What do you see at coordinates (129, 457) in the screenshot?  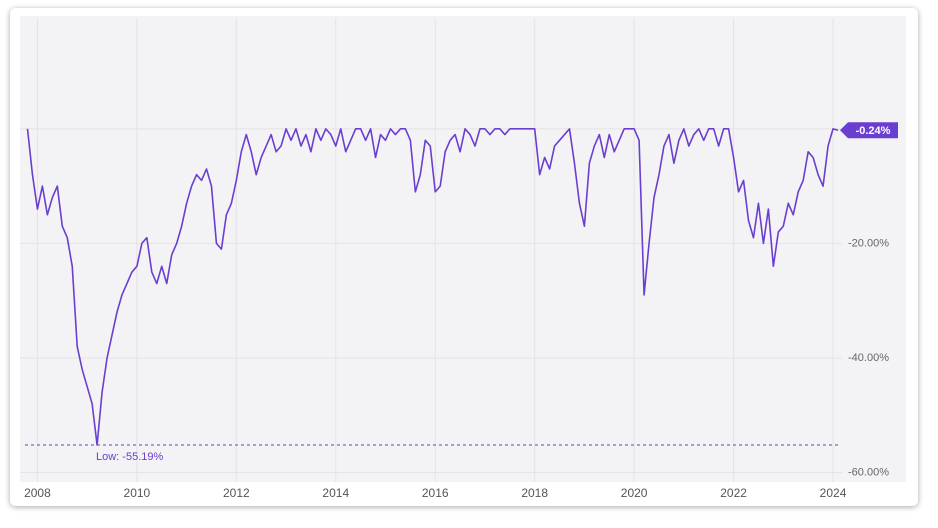 I see `low-label: Low: -55.19%` at bounding box center [129, 457].